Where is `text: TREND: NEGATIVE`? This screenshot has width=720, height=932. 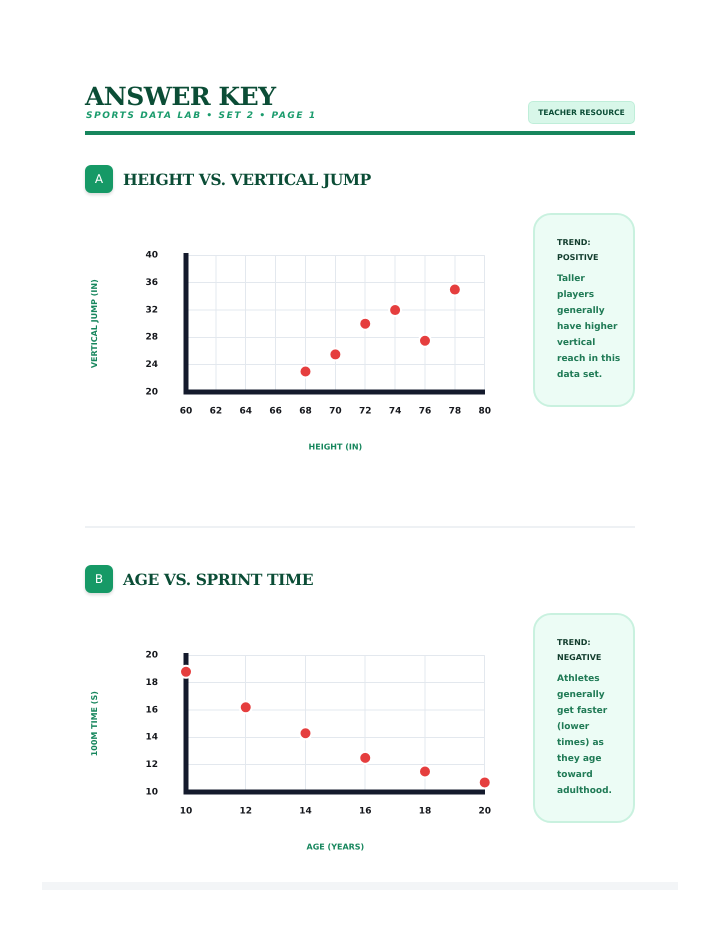
text: TREND: NEGATIVE is located at coordinates (579, 650).